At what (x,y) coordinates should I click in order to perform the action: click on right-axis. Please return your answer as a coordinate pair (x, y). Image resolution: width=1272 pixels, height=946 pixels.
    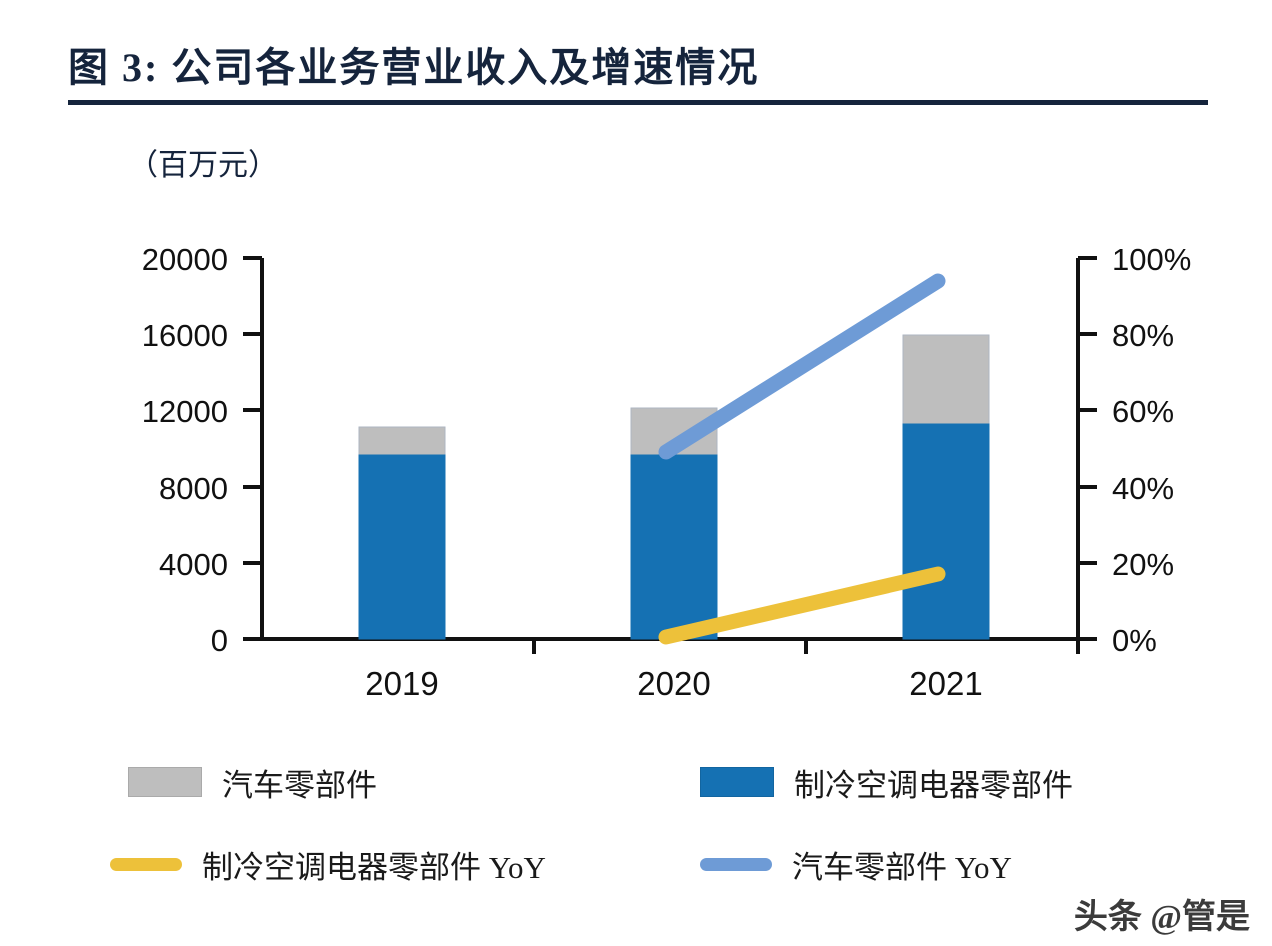
    Looking at the image, I should click on (1086, 448).